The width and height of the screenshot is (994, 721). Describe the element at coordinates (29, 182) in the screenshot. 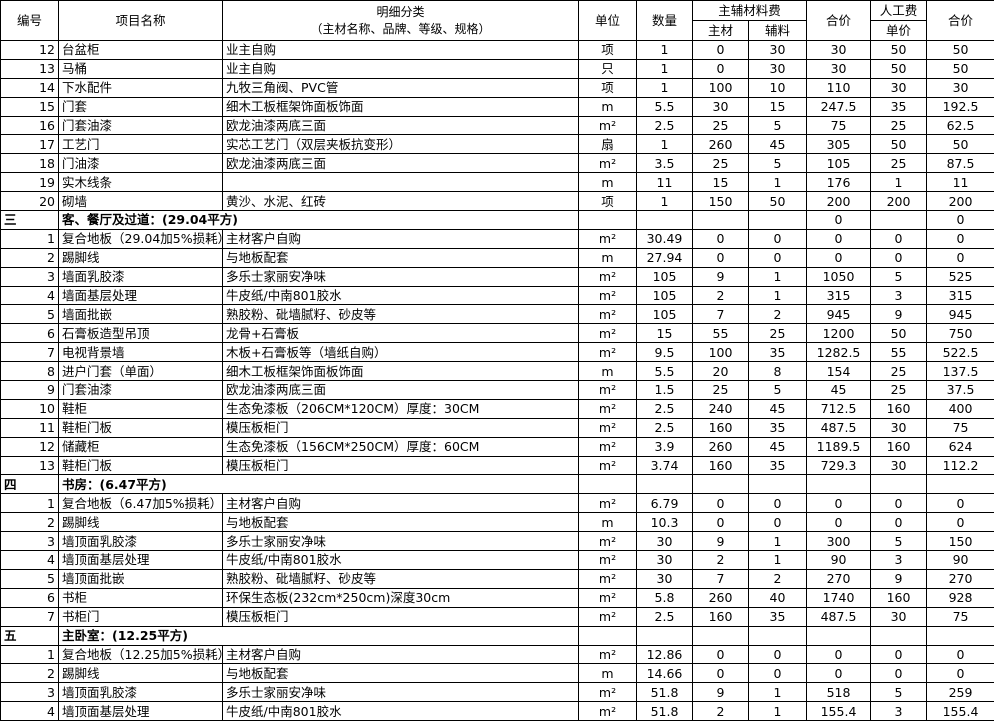

I see `table-cell: 19` at that location.